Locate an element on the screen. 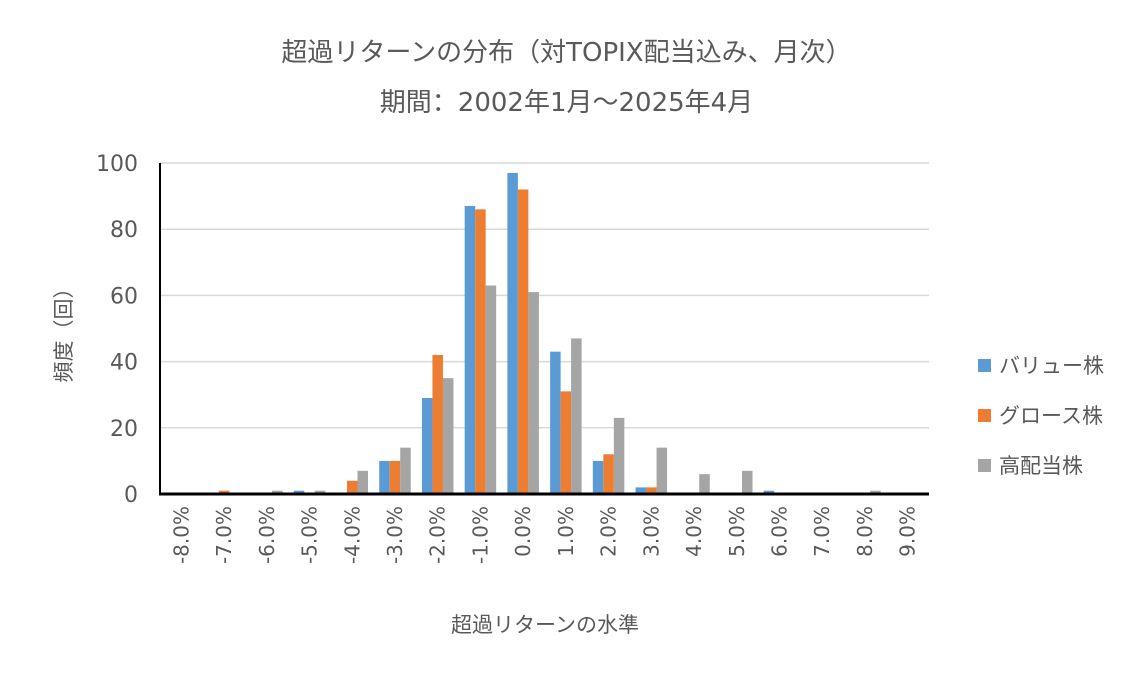 The height and width of the screenshot is (680, 1133). x-tick-label: 4.0% is located at coordinates (694, 531).